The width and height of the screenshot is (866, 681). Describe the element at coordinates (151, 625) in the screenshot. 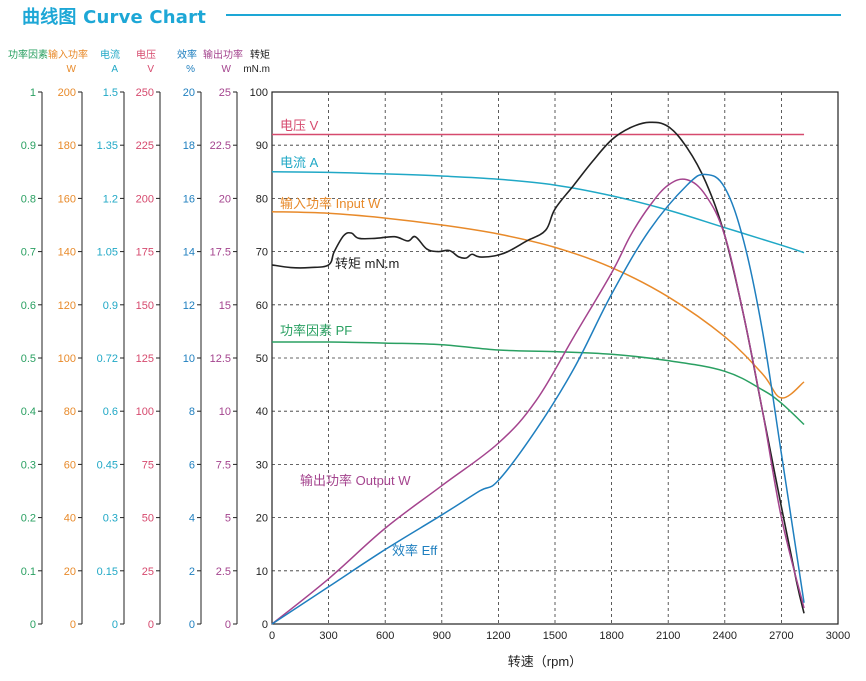

I see `voltage-axis-tick: 0` at that location.